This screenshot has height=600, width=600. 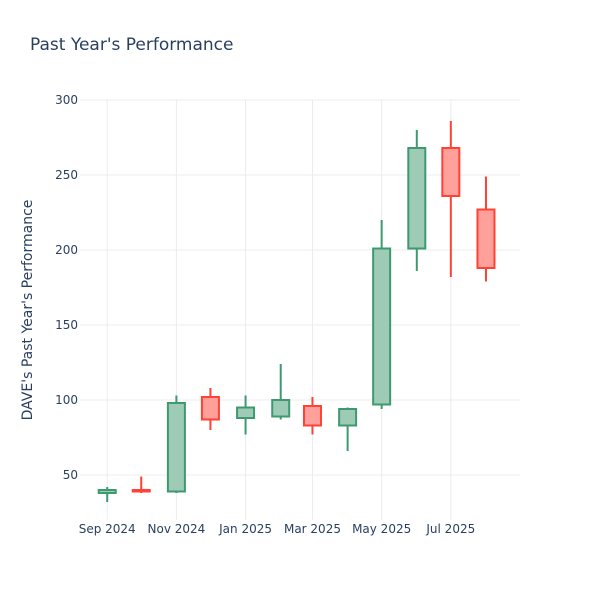 I want to click on y-axis-ticks: 50 100 150 200 250 300, so click(x=66, y=287).